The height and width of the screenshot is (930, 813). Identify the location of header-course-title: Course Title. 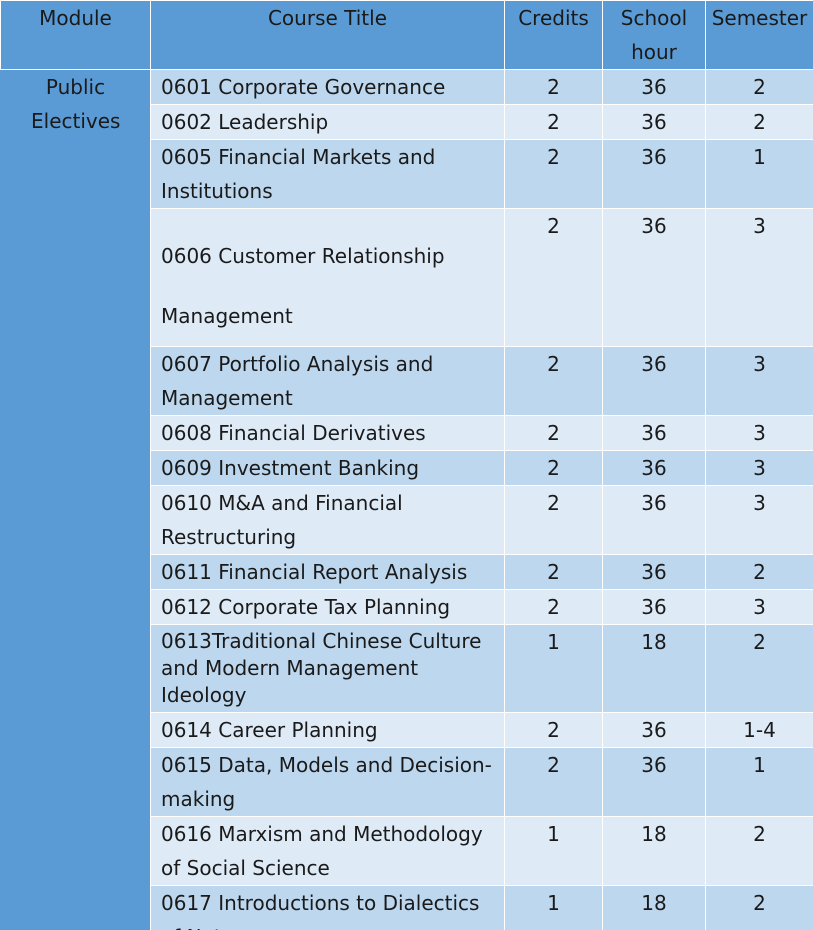
(327, 35).